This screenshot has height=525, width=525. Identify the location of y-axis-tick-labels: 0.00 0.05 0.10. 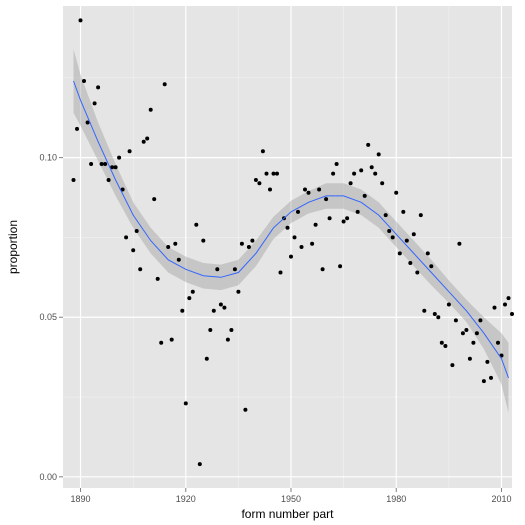
(48, 317).